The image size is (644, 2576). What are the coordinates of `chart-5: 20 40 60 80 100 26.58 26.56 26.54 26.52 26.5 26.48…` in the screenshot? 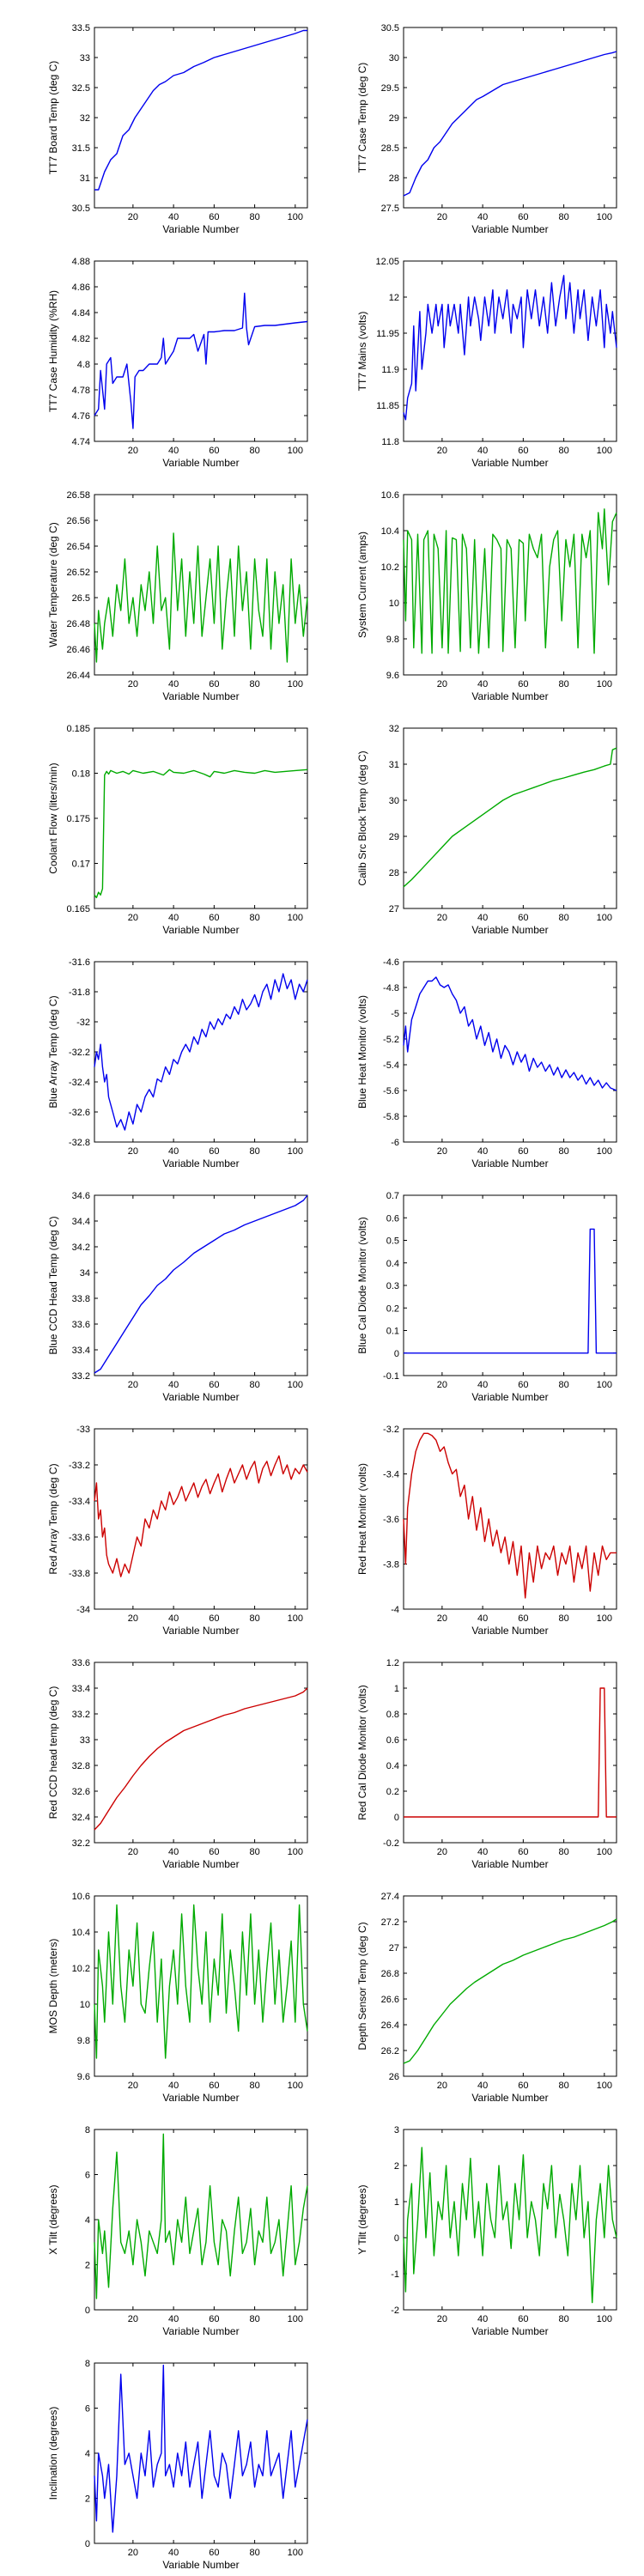 It's located at (177, 596).